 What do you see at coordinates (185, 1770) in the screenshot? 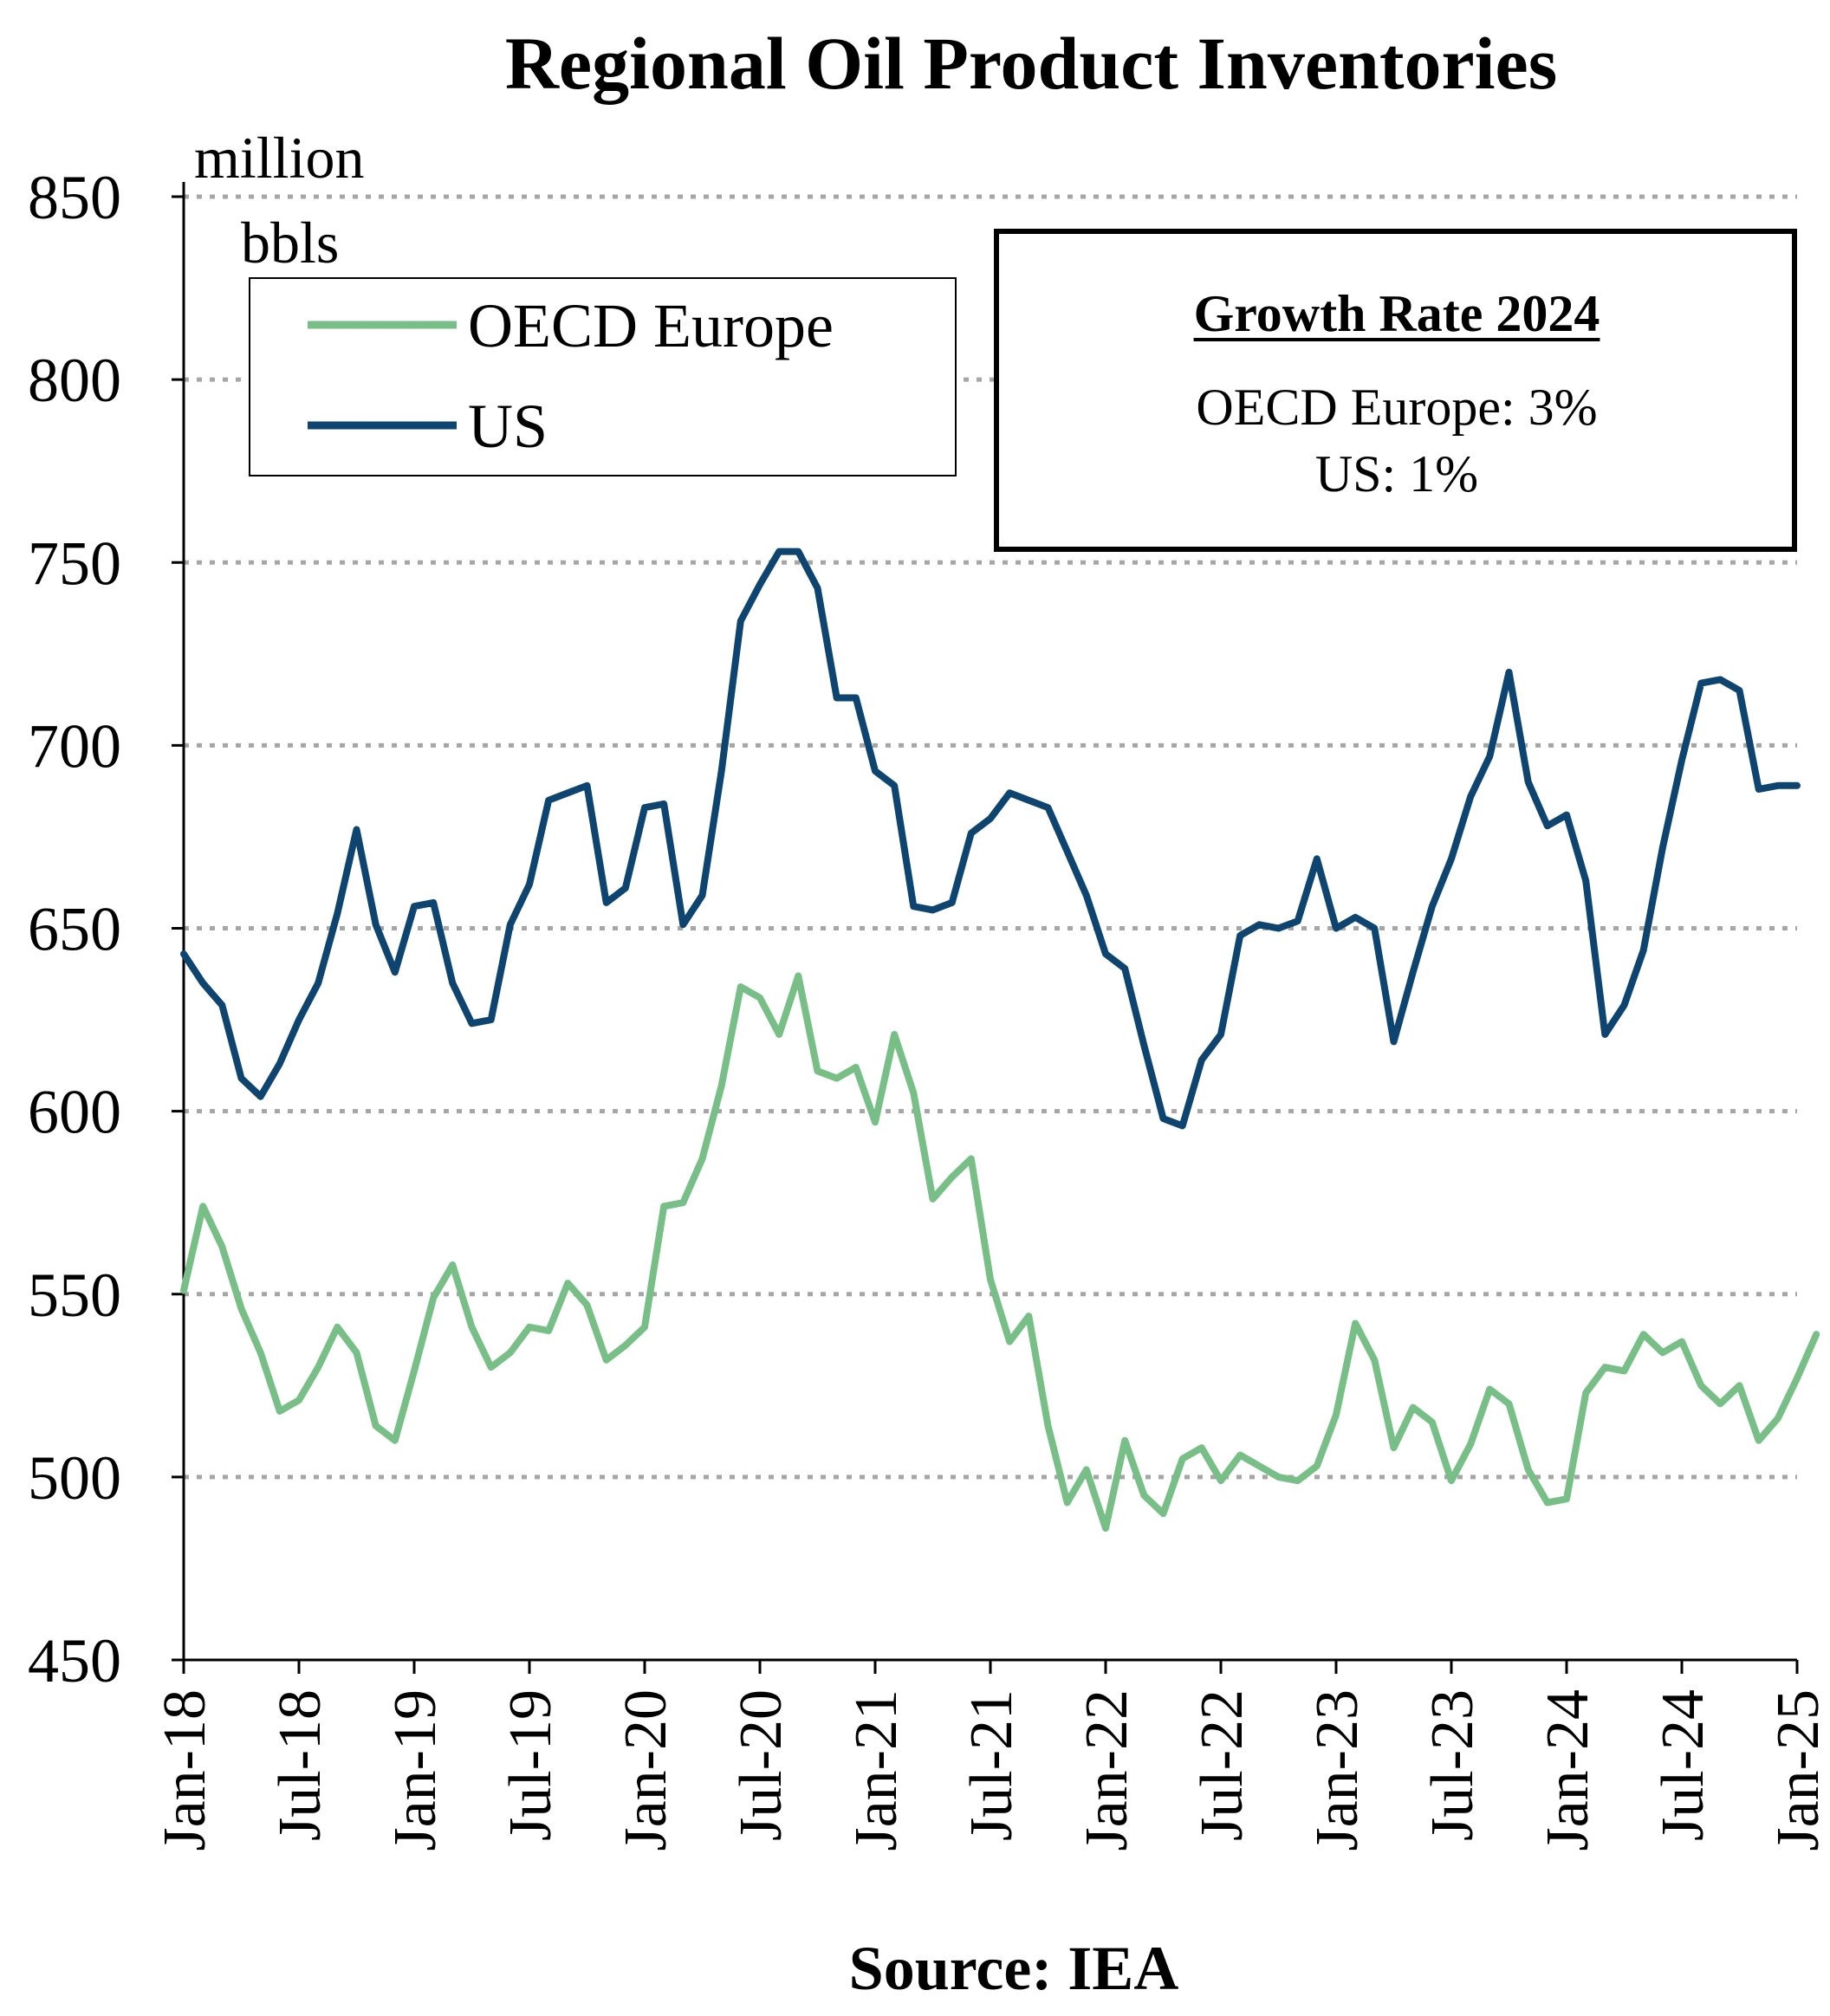
I see `x-tick-label-Jan-18: Jan-18` at bounding box center [185, 1770].